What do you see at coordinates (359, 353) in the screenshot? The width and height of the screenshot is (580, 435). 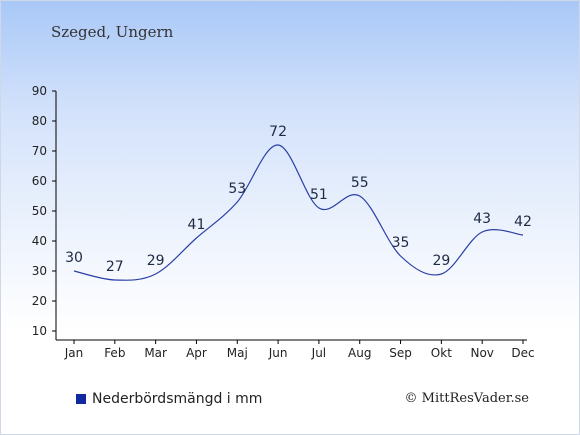 I see `x-tick-label: Aug` at bounding box center [359, 353].